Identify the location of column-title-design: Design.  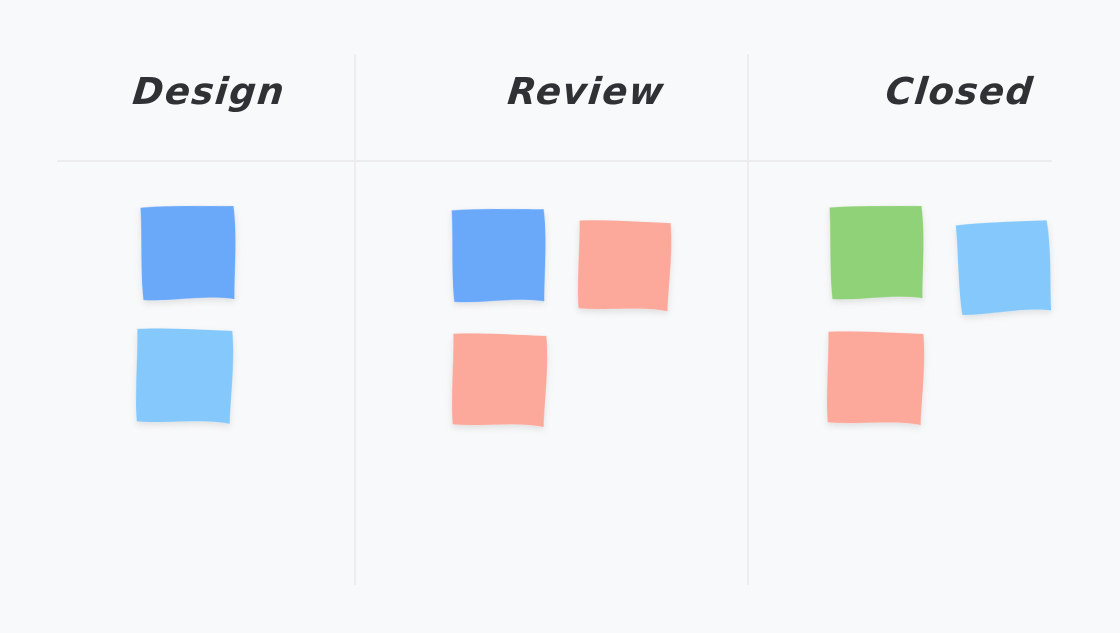
(209, 91).